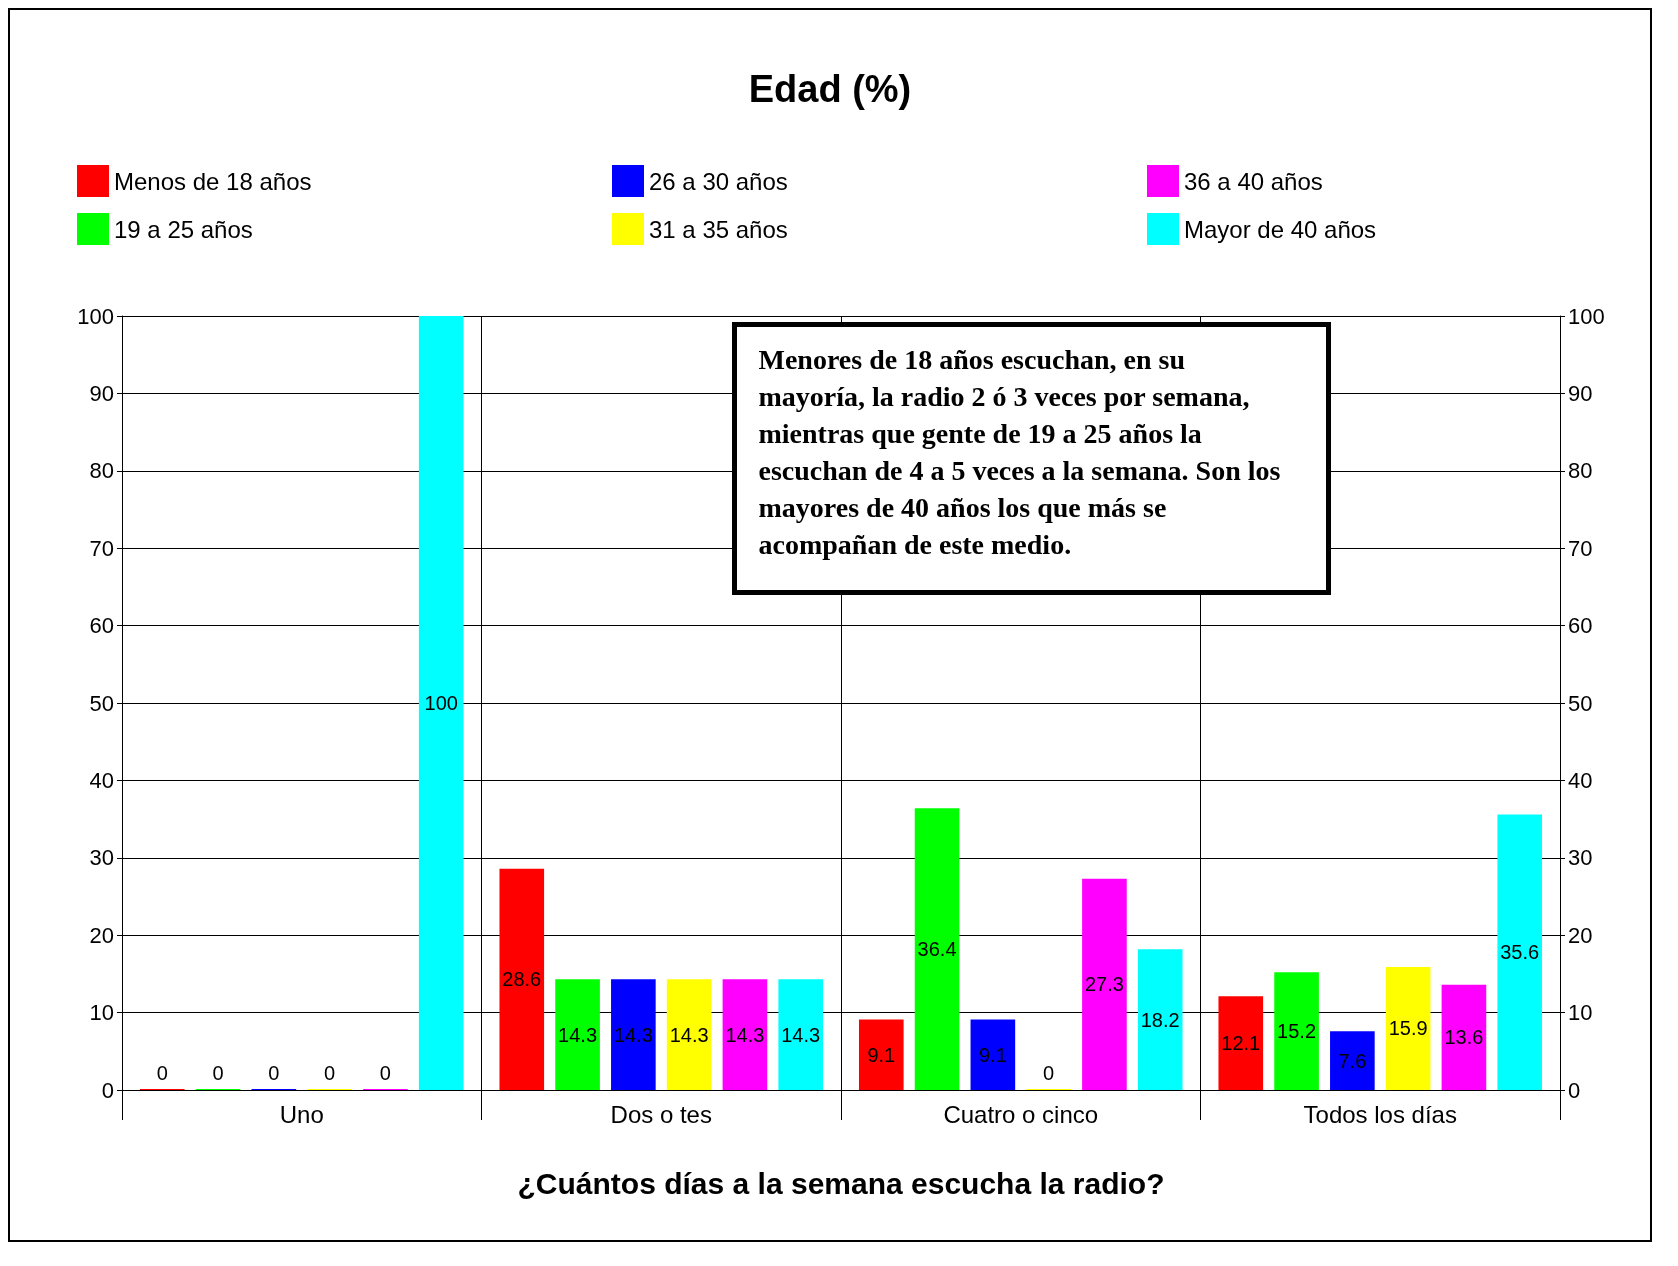  I want to click on legend-label: 36 a 40 años, so click(1253, 181).